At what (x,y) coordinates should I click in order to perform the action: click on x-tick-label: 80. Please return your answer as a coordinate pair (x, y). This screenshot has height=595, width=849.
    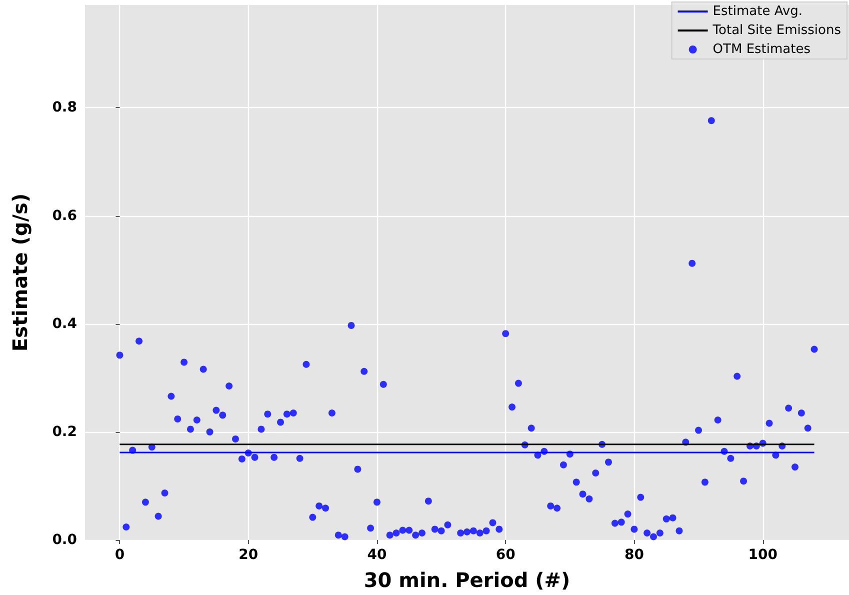
    Looking at the image, I should click on (634, 555).